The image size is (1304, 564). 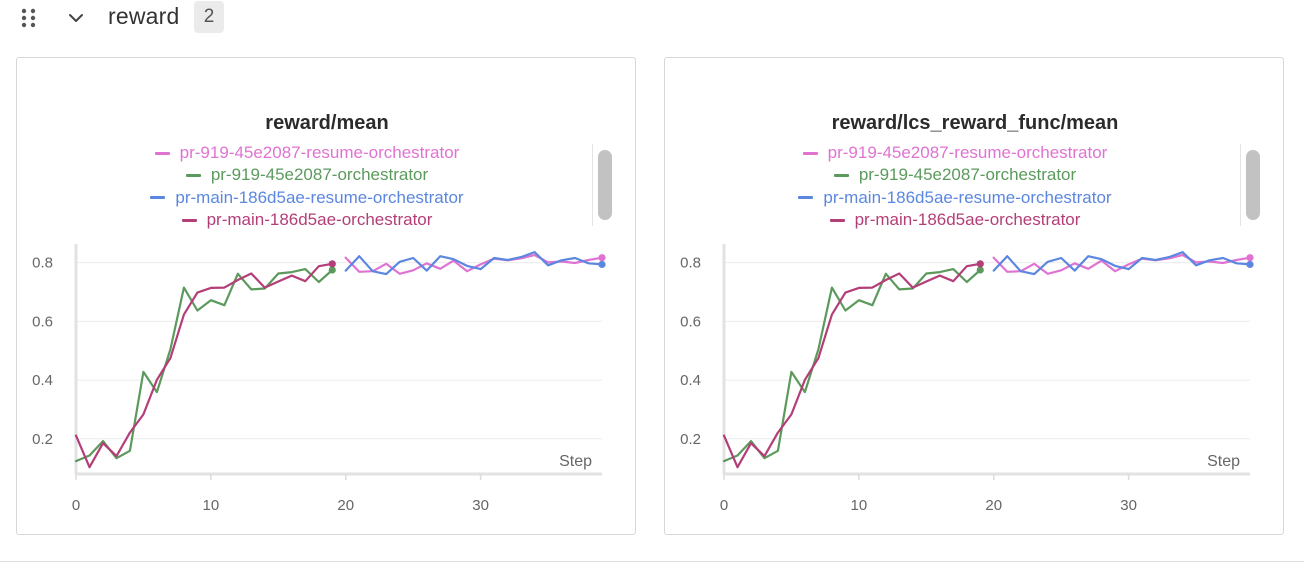 I want to click on section-divider, so click(x=652, y=561).